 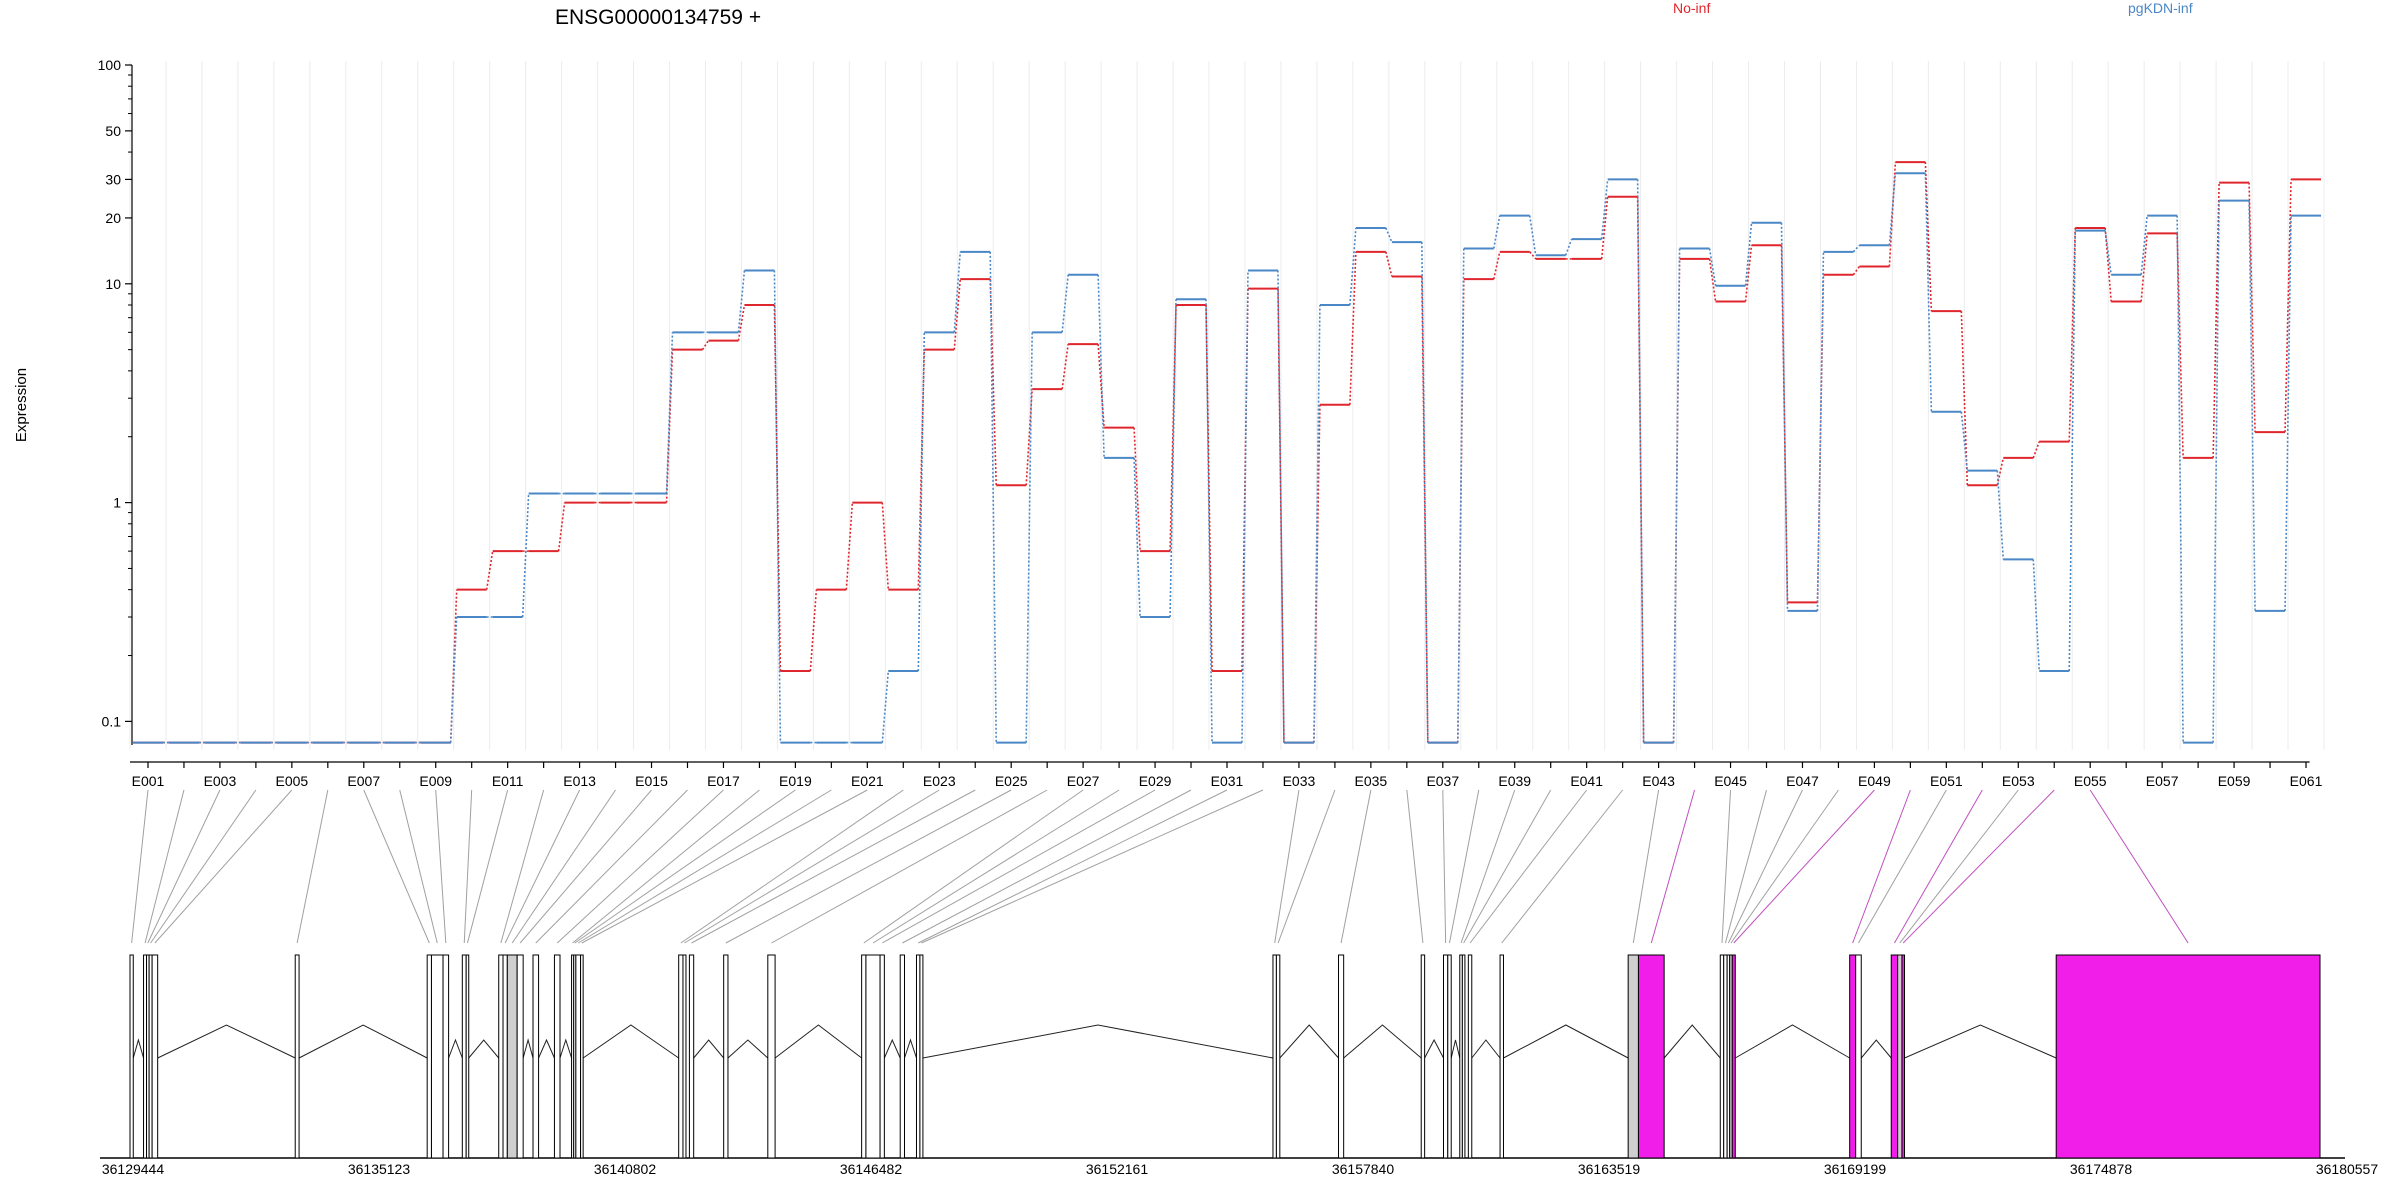 What do you see at coordinates (795, 781) in the screenshot?
I see `x-tick-label: E019` at bounding box center [795, 781].